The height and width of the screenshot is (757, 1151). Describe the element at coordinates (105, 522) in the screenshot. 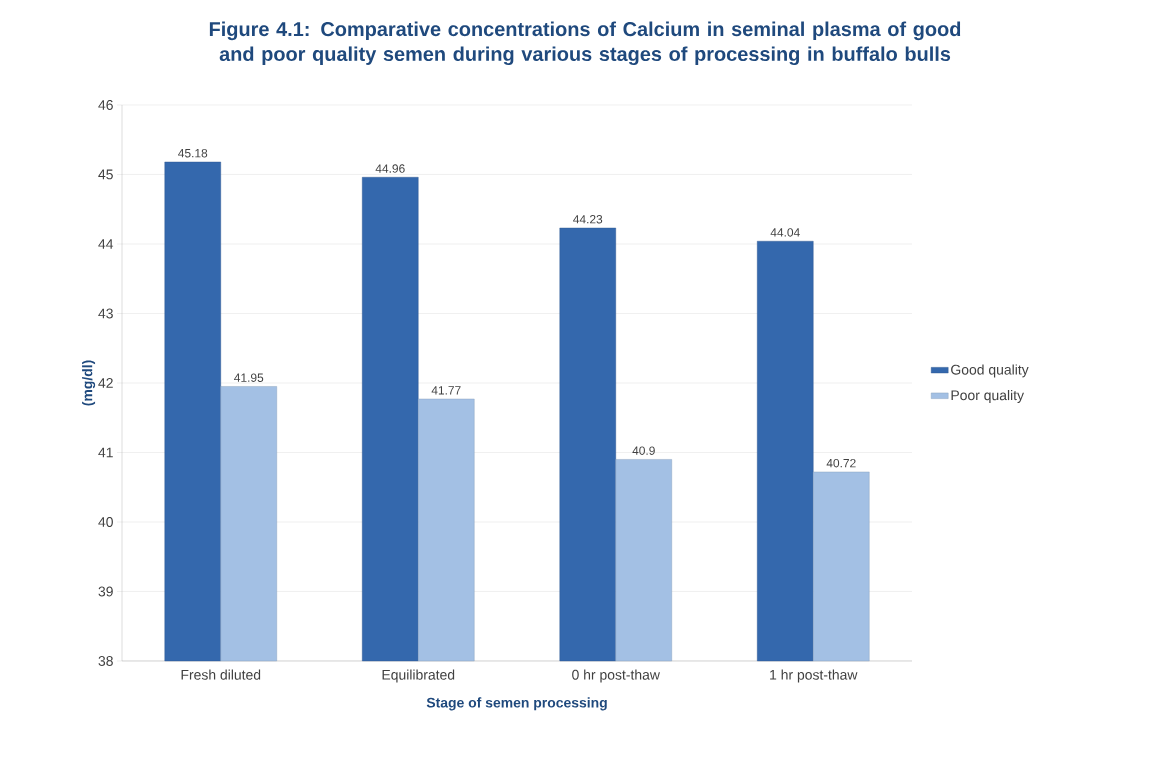

I see `y-tick-label: 40` at that location.